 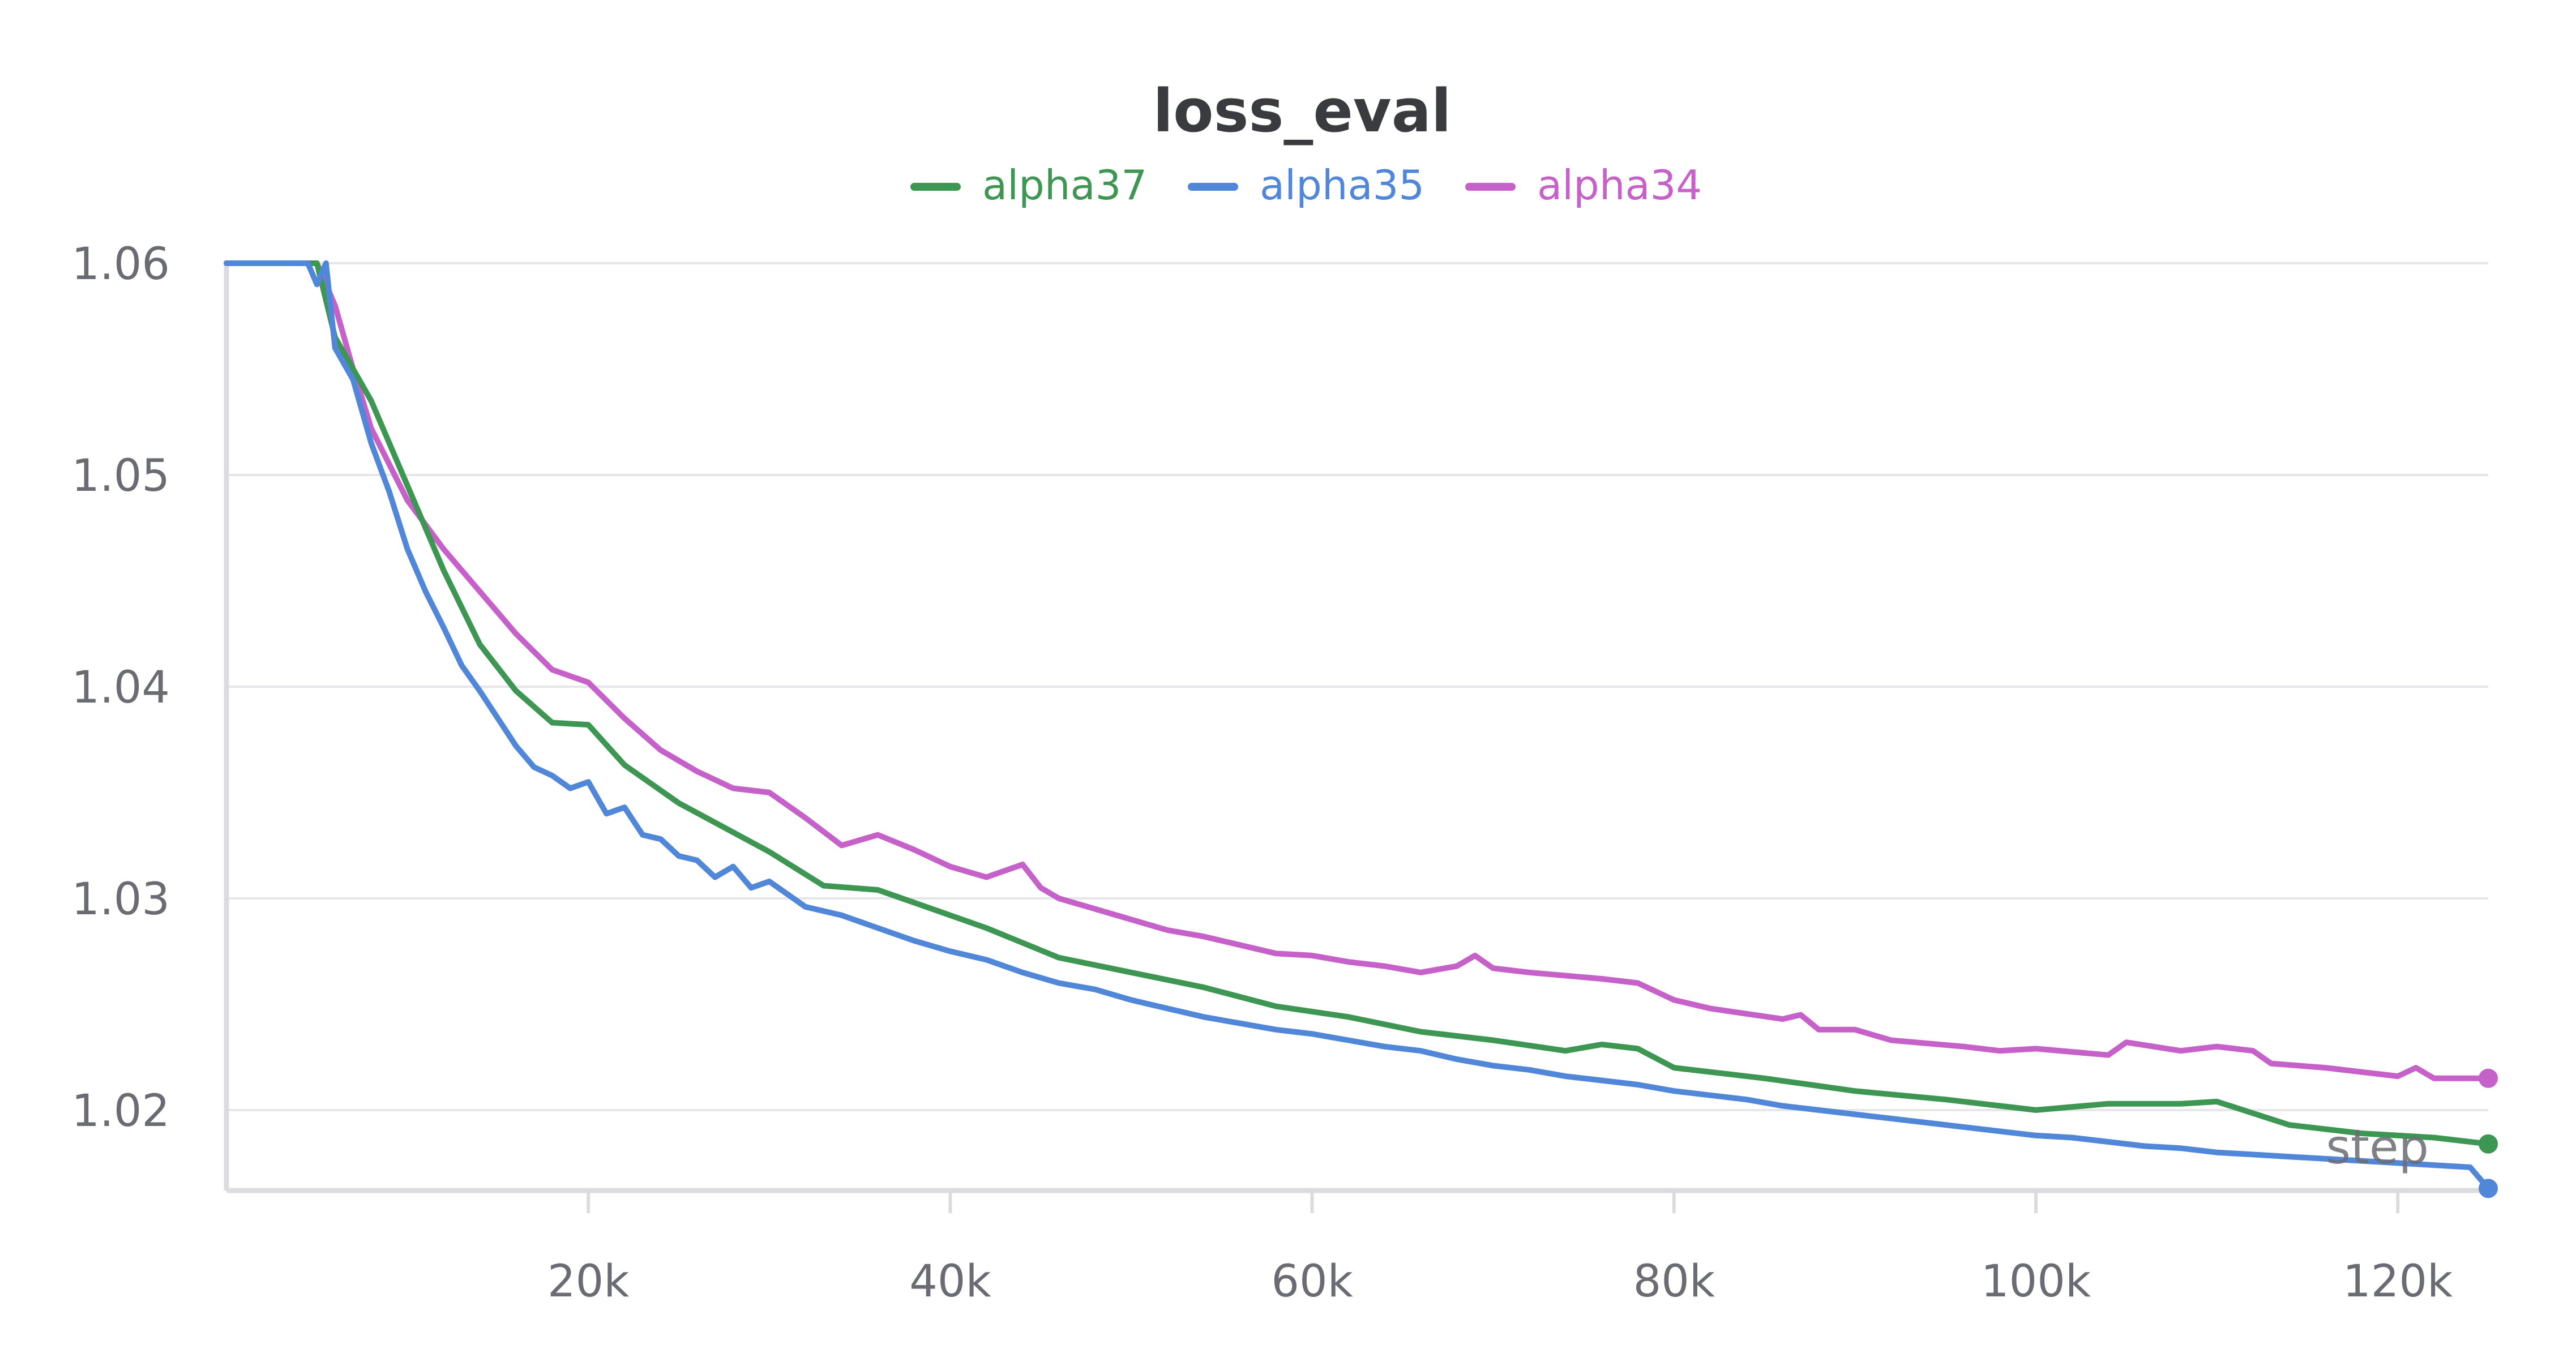 What do you see at coordinates (2488, 1078) in the screenshot?
I see `series-end-point-alpha34` at bounding box center [2488, 1078].